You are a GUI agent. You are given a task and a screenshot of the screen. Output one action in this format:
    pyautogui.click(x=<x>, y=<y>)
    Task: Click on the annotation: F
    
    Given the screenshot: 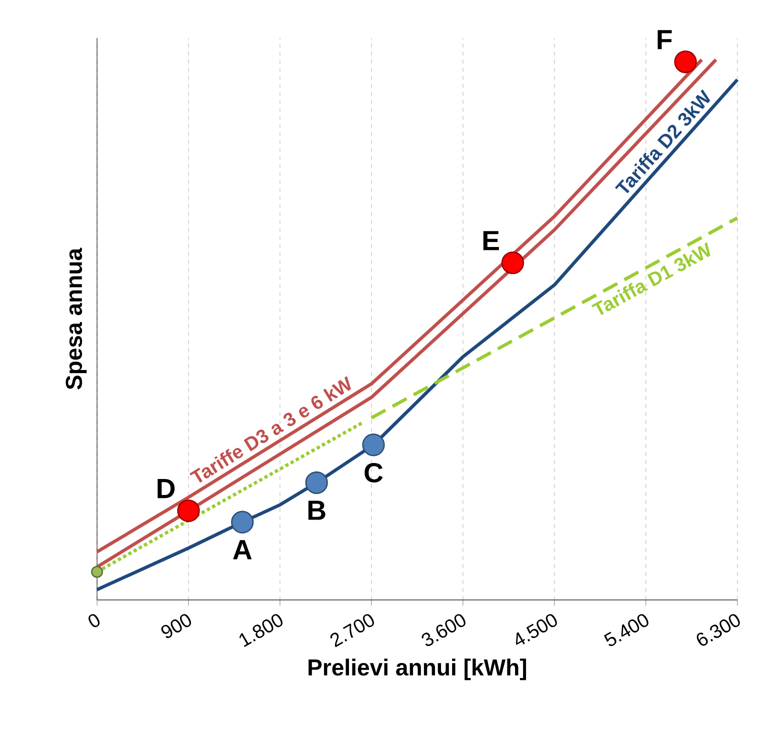 What is the action you would take?
    pyautogui.click(x=665, y=40)
    